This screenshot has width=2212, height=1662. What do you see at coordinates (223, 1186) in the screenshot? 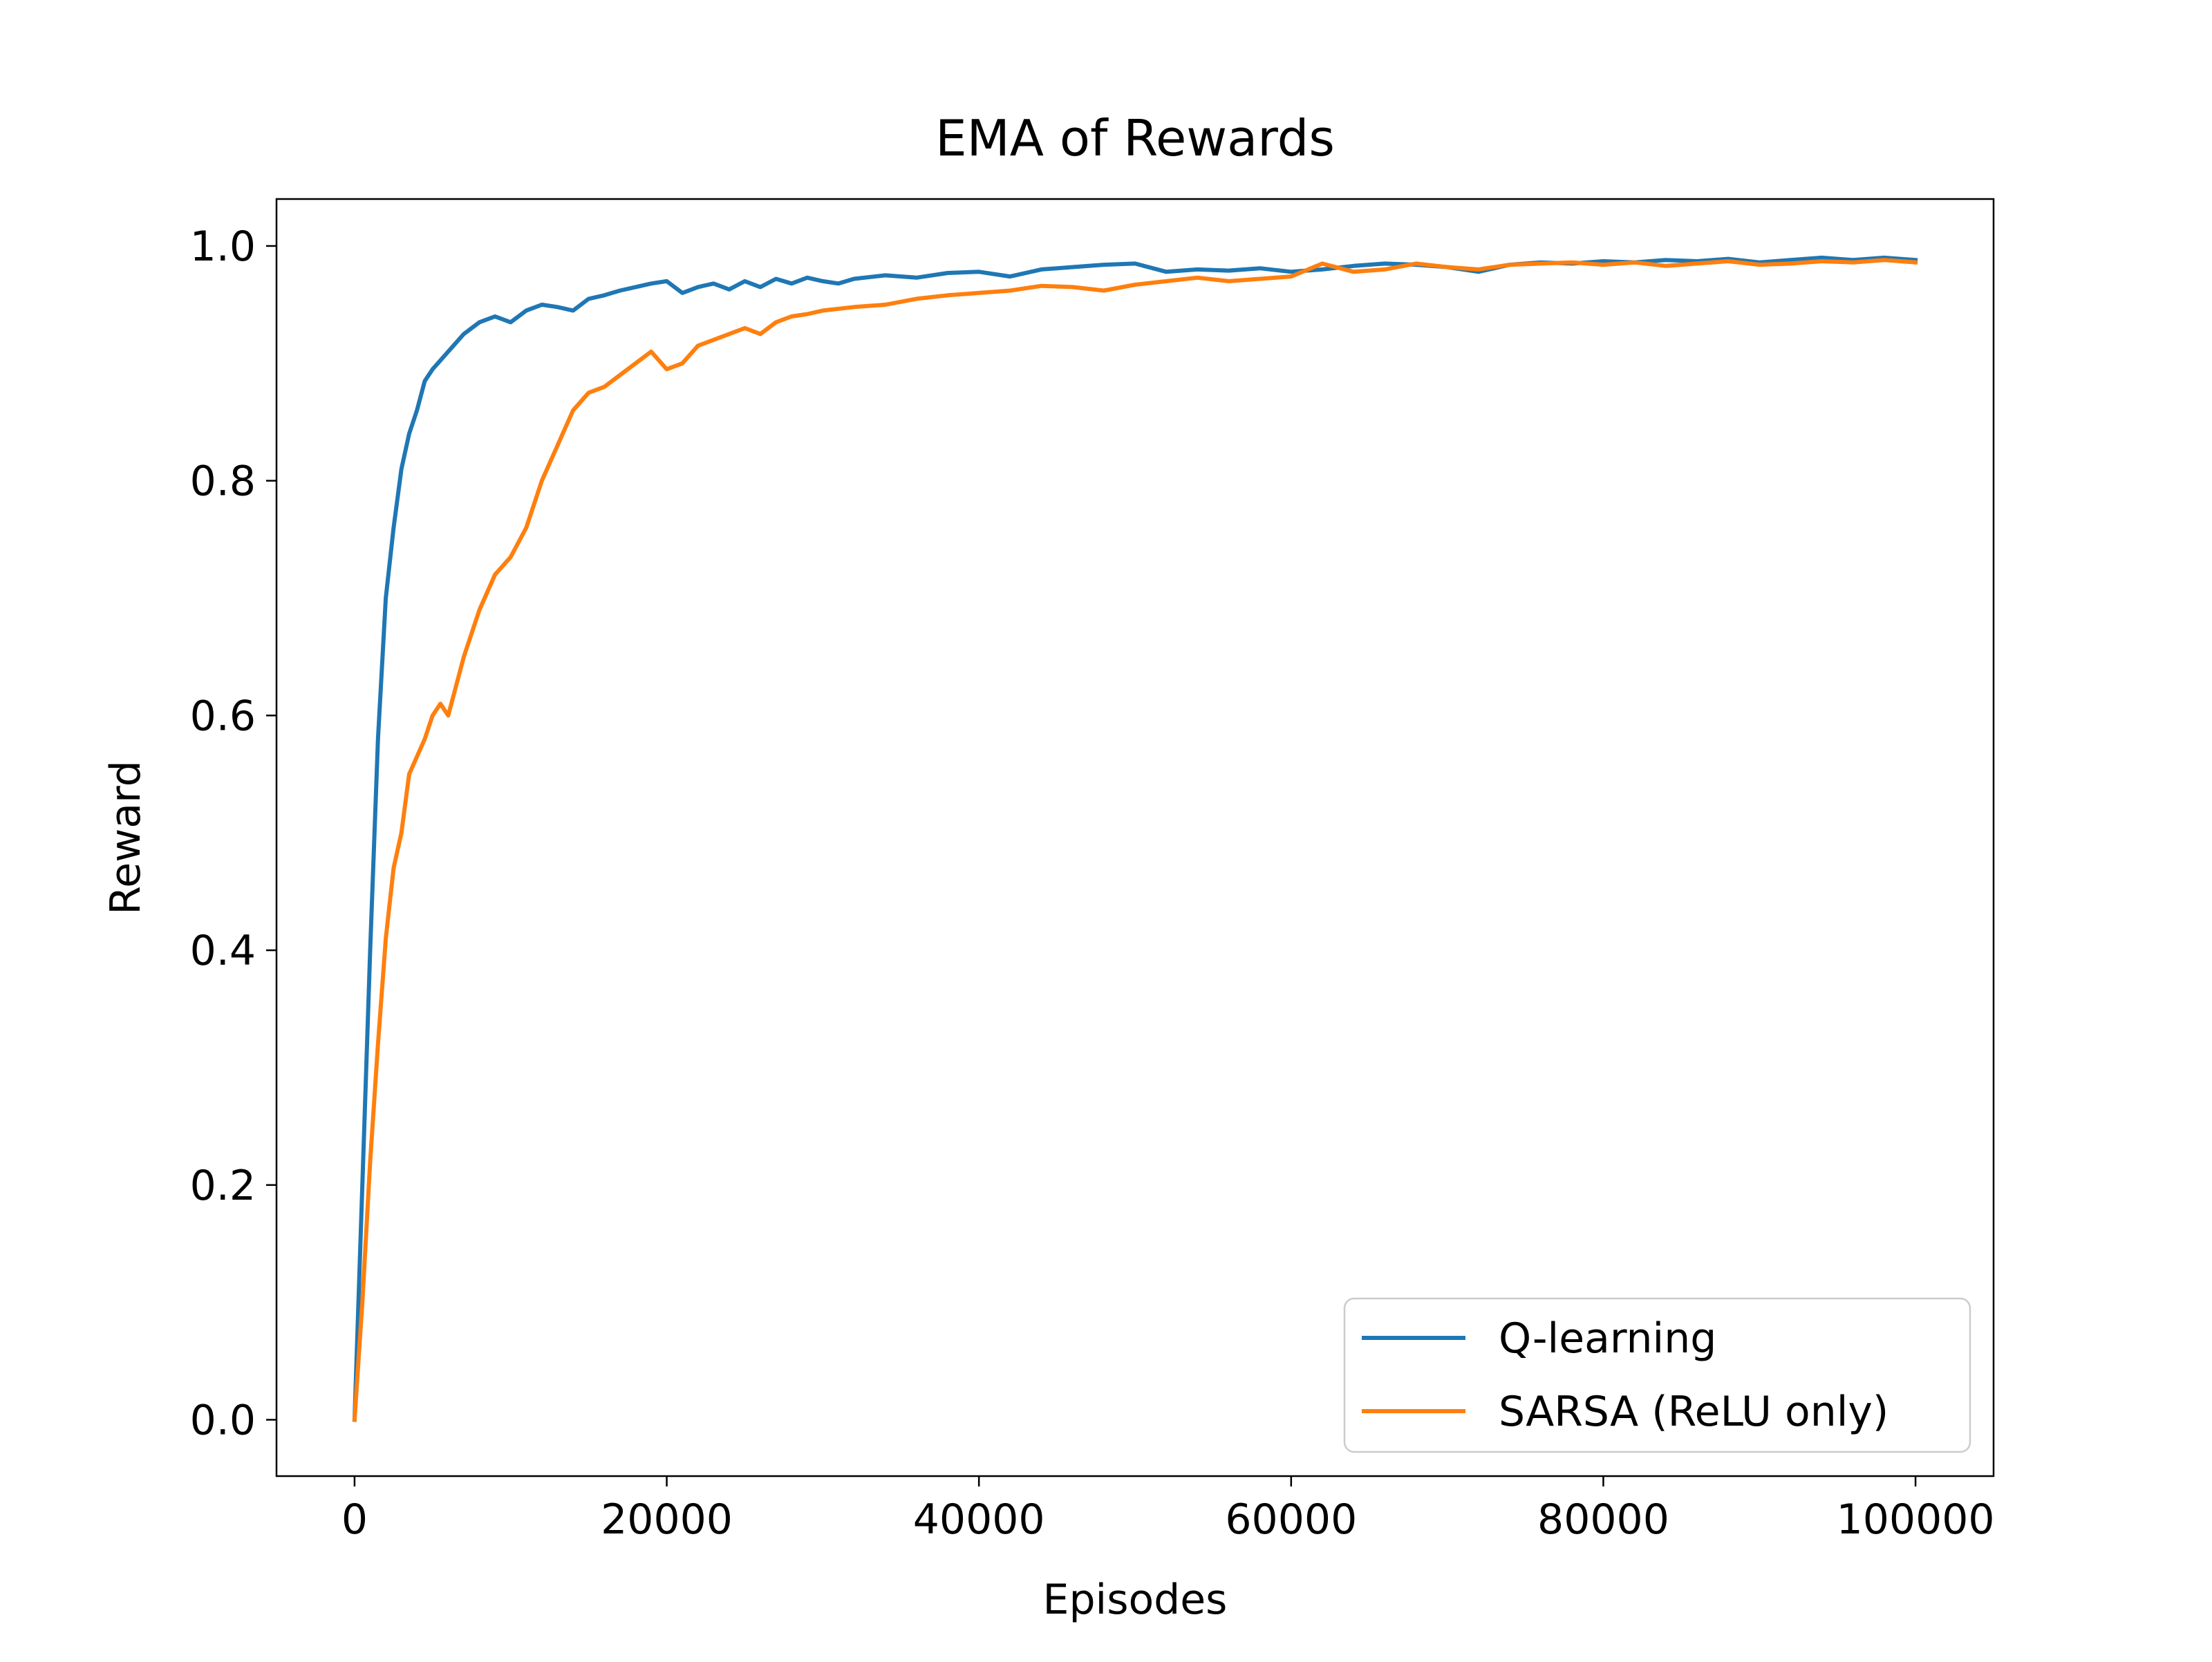
I see `y-tick-label: 0.2` at bounding box center [223, 1186].